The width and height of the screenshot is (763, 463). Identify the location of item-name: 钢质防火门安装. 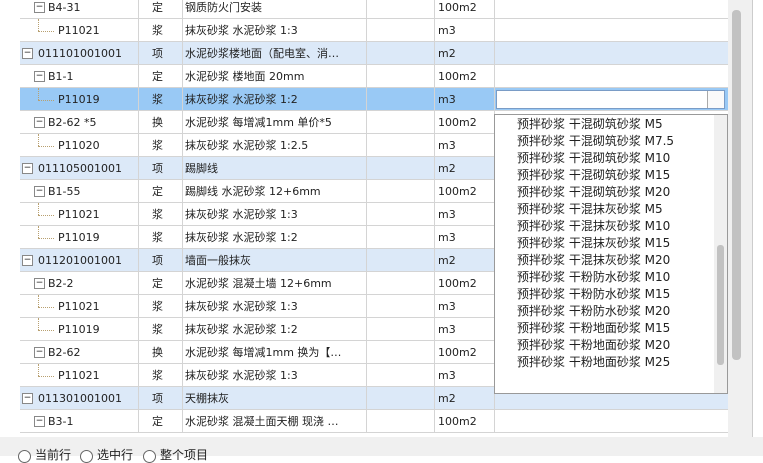
(223, 7).